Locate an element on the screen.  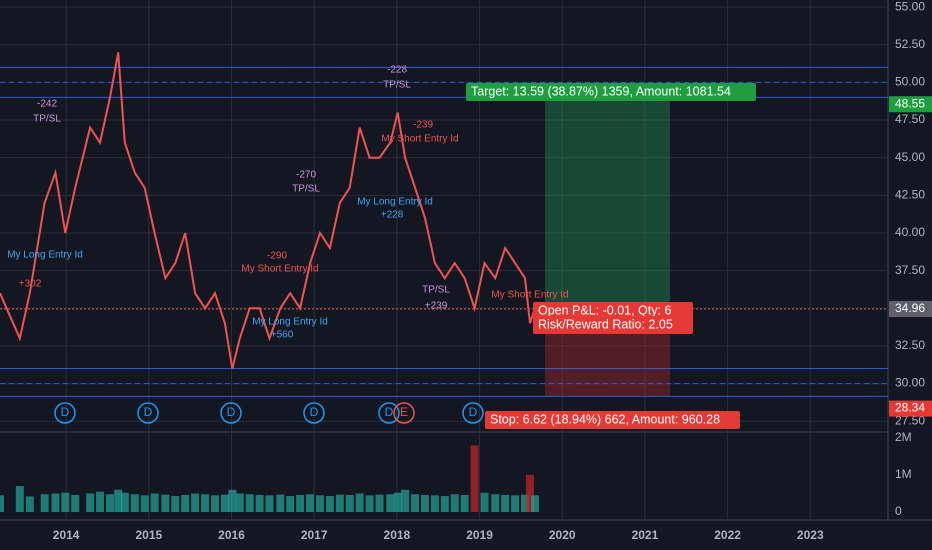
trade-annotation: -239 is located at coordinates (423, 125).